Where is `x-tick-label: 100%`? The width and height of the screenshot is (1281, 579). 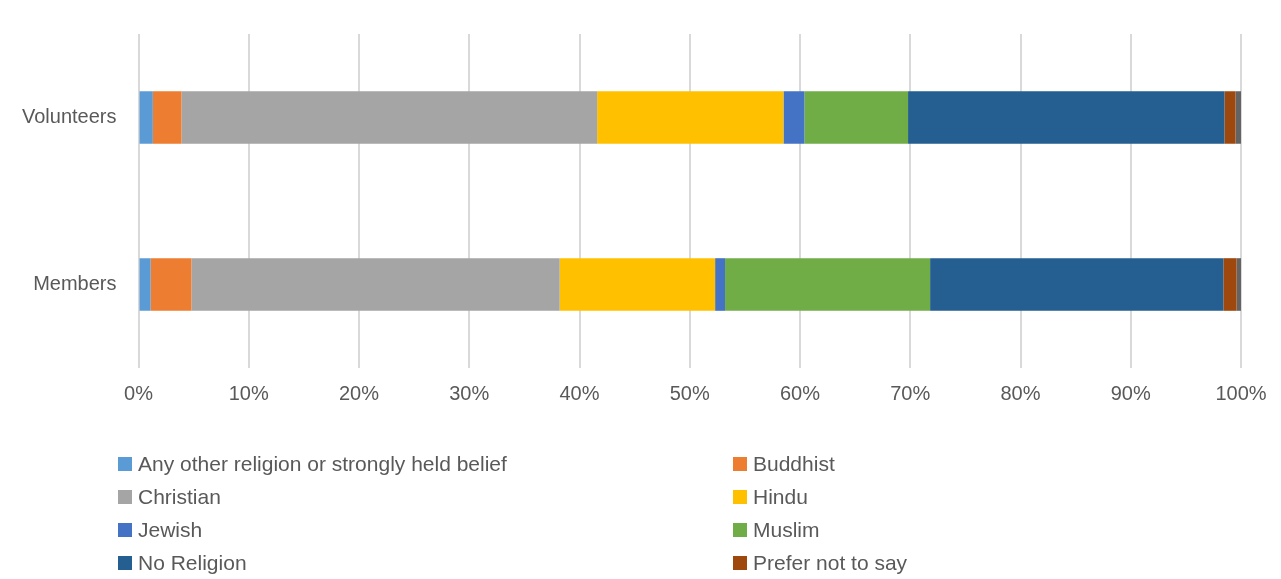 x-tick-label: 100% is located at coordinates (1241, 392).